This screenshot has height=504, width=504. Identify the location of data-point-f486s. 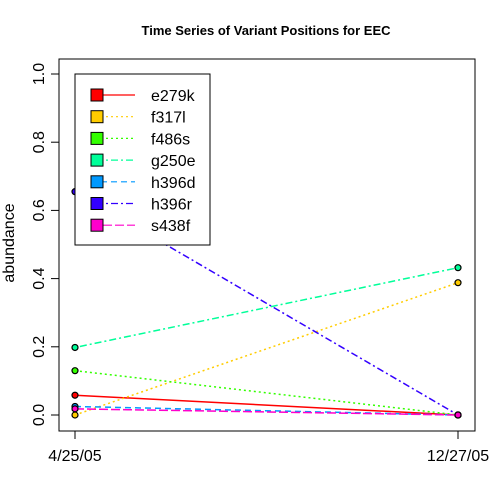
(75, 371).